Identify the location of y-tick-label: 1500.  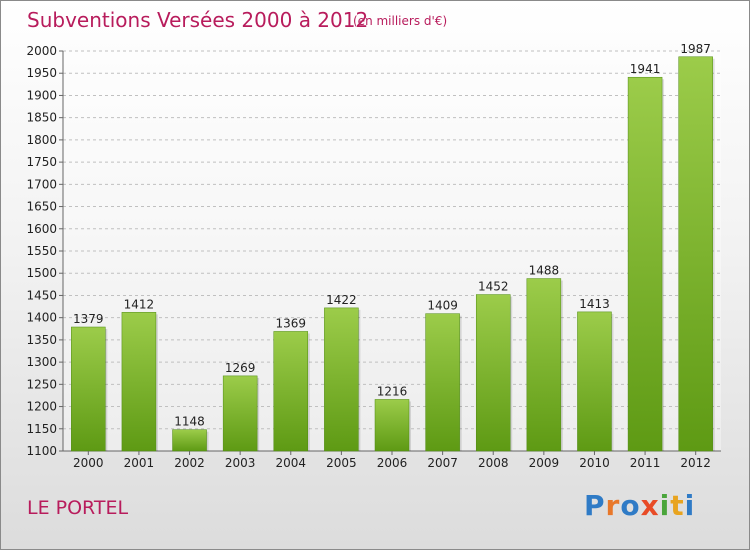
(41, 273).